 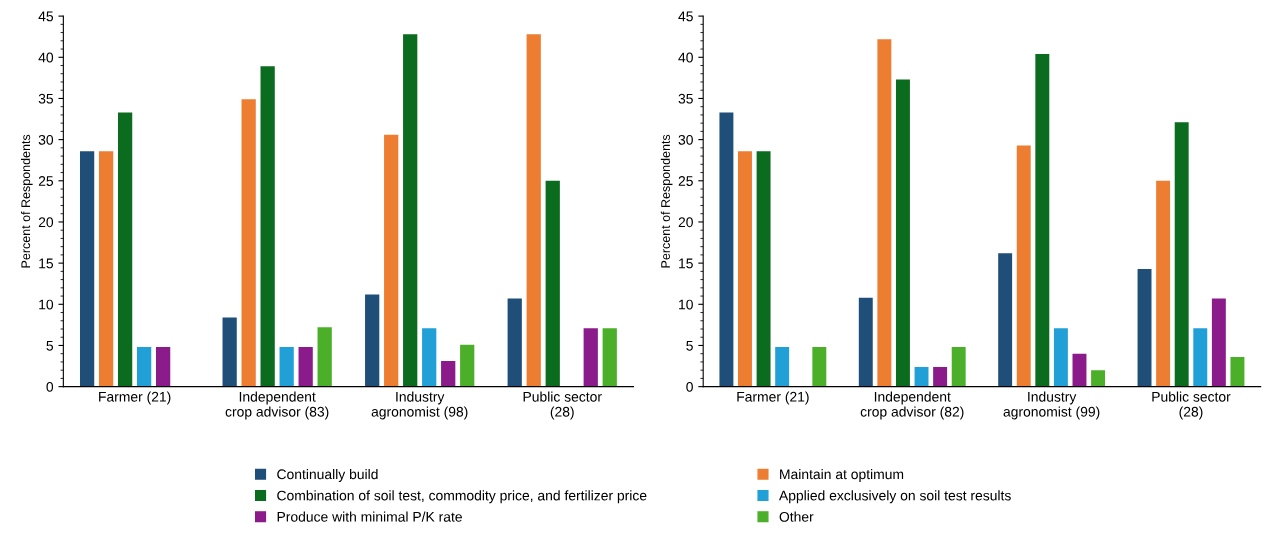 I want to click on legend-label: Applied exclusively on soil test results, so click(x=894, y=497).